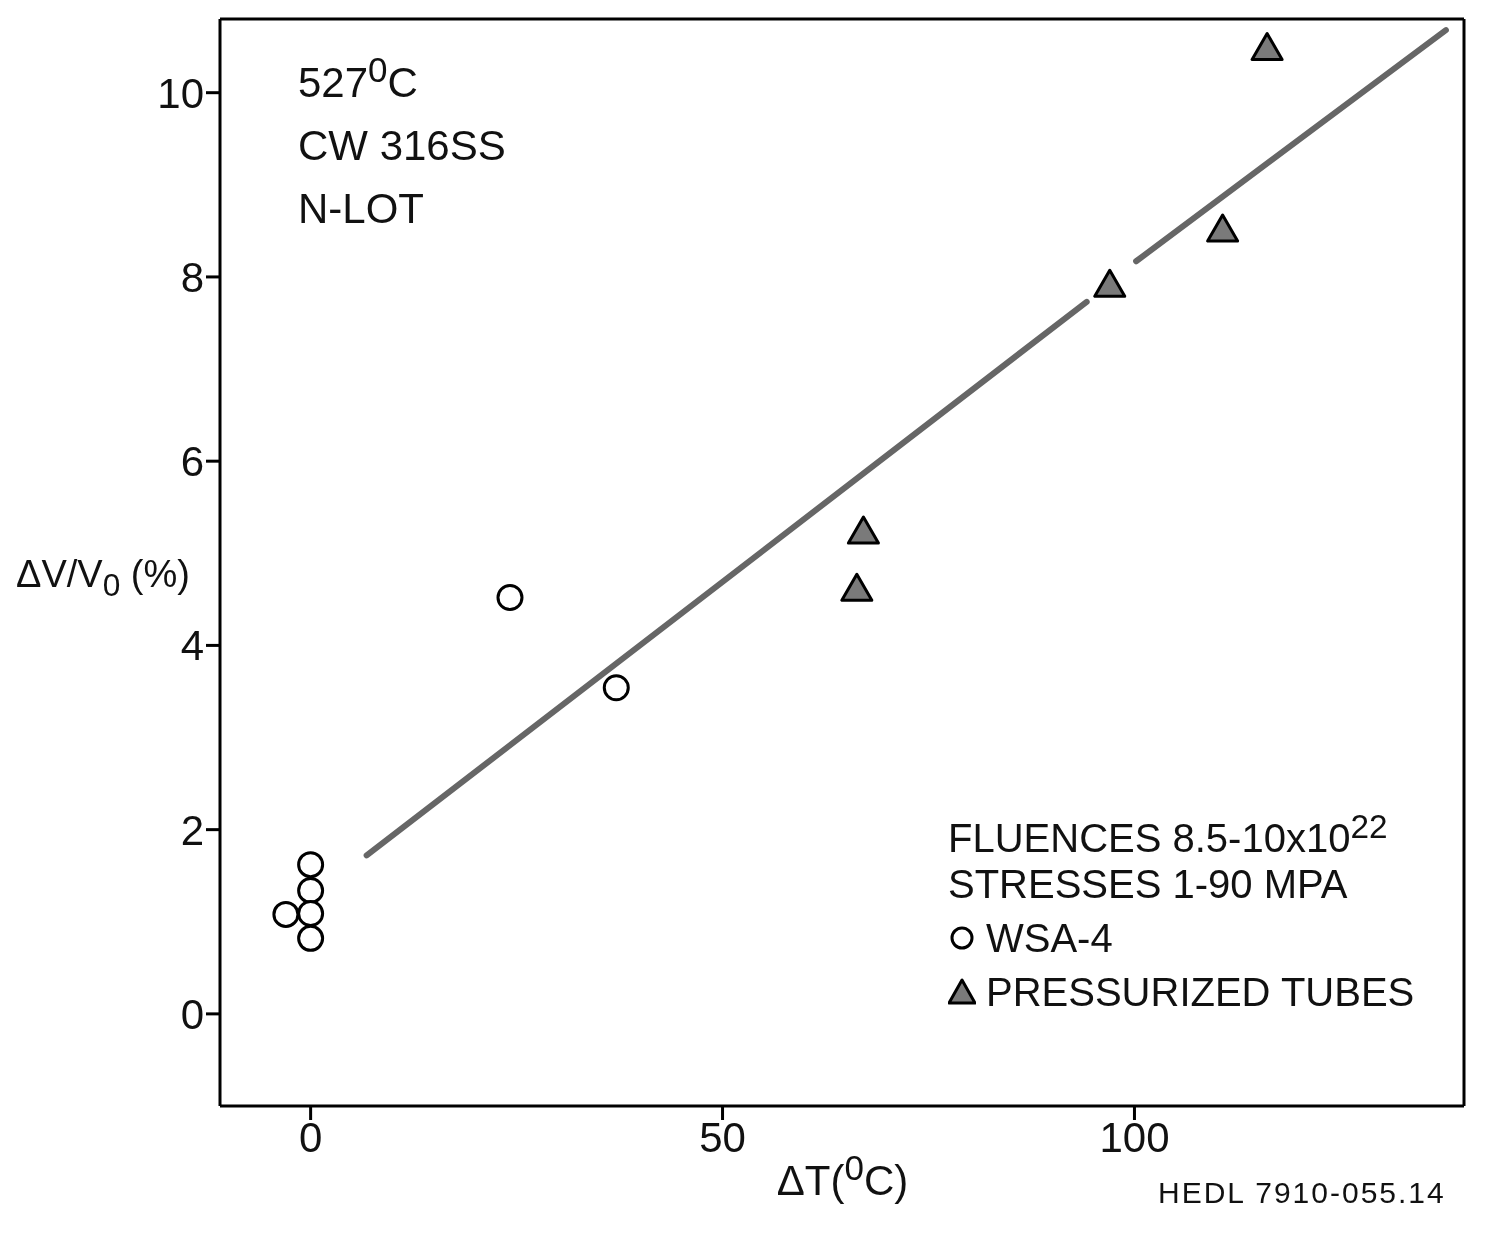 The height and width of the screenshot is (1233, 1495). Describe the element at coordinates (1049, 938) in the screenshot. I see `legend-label: WSA-4` at that location.